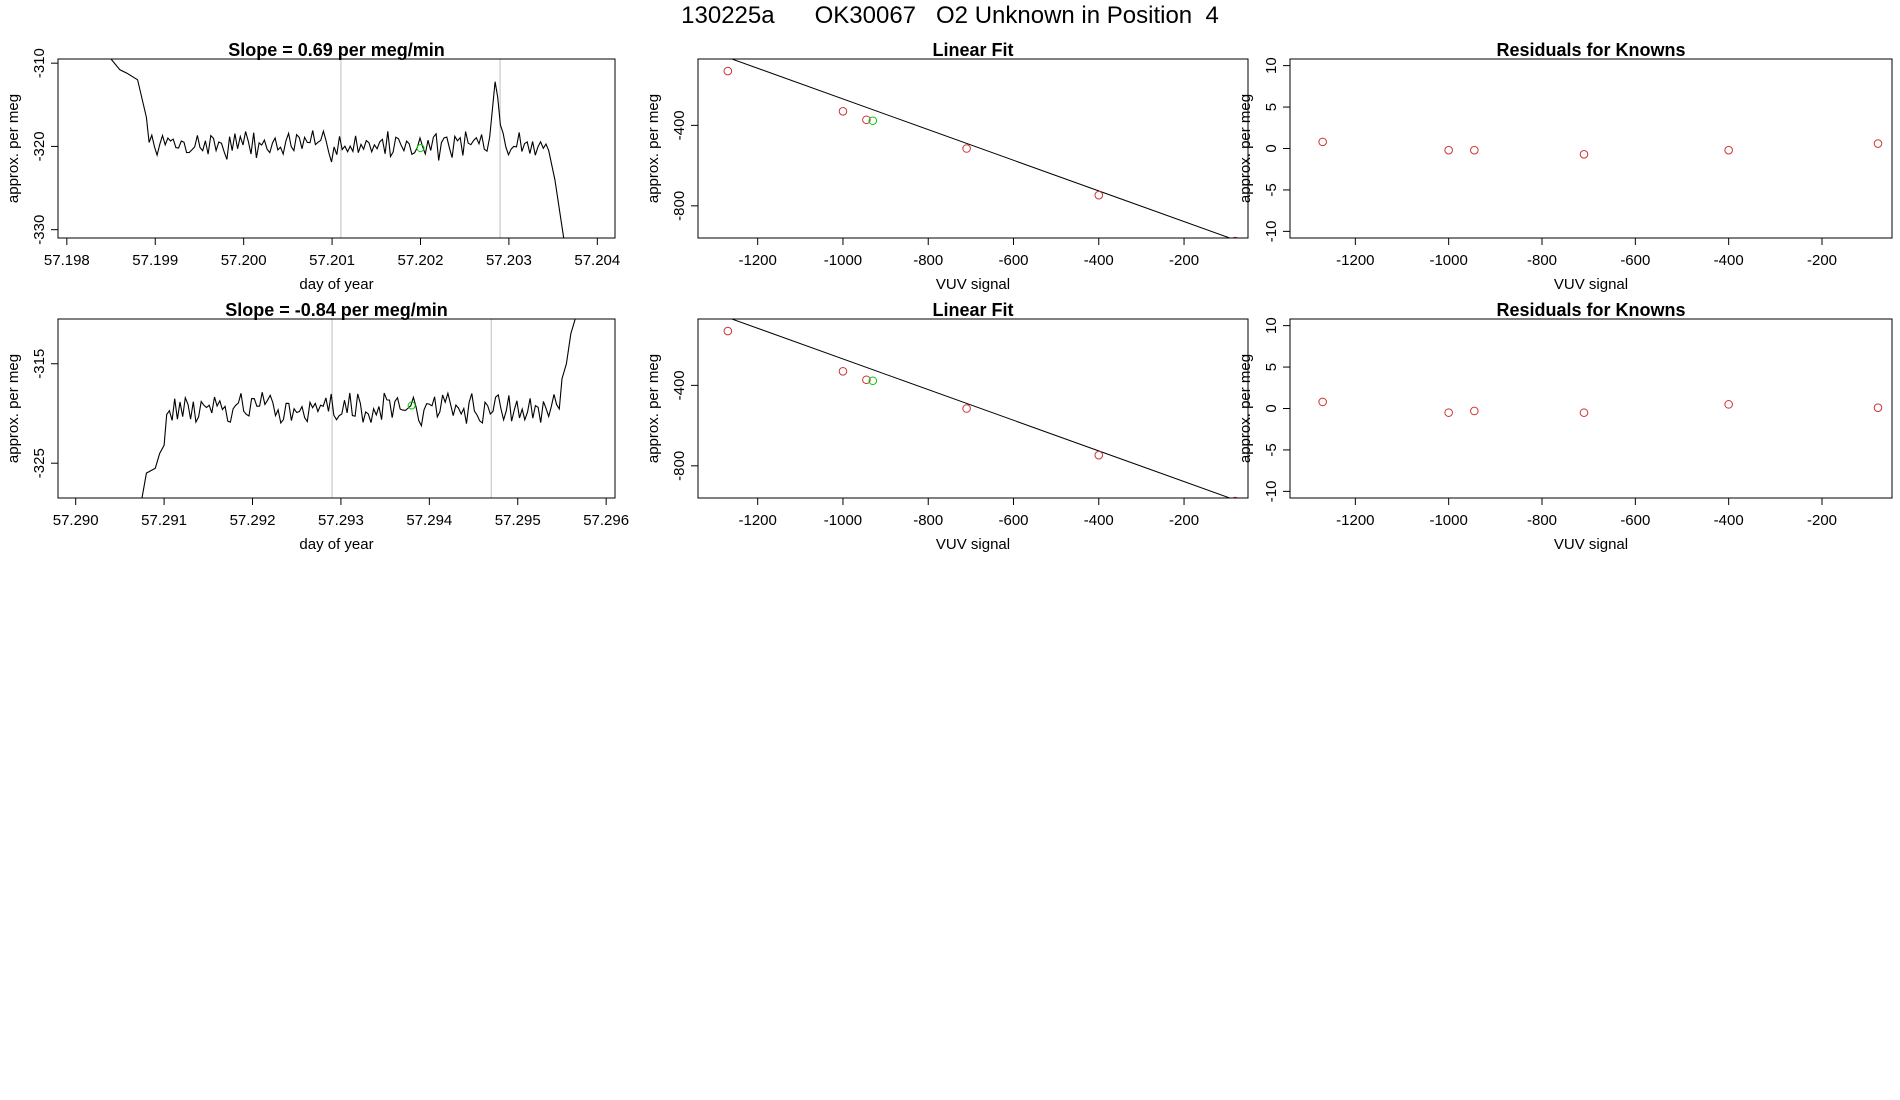 The width and height of the screenshot is (1900, 1100). What do you see at coordinates (164, 520) in the screenshot?
I see `x-tick-label: 57.291` at bounding box center [164, 520].